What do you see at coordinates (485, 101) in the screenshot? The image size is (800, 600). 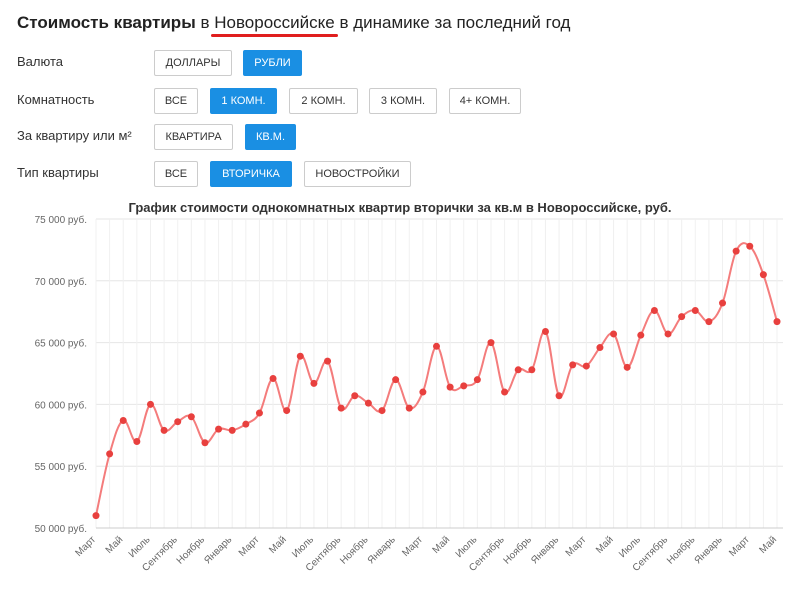 I see `rooms-4plus-button: 4+ КОМН.` at bounding box center [485, 101].